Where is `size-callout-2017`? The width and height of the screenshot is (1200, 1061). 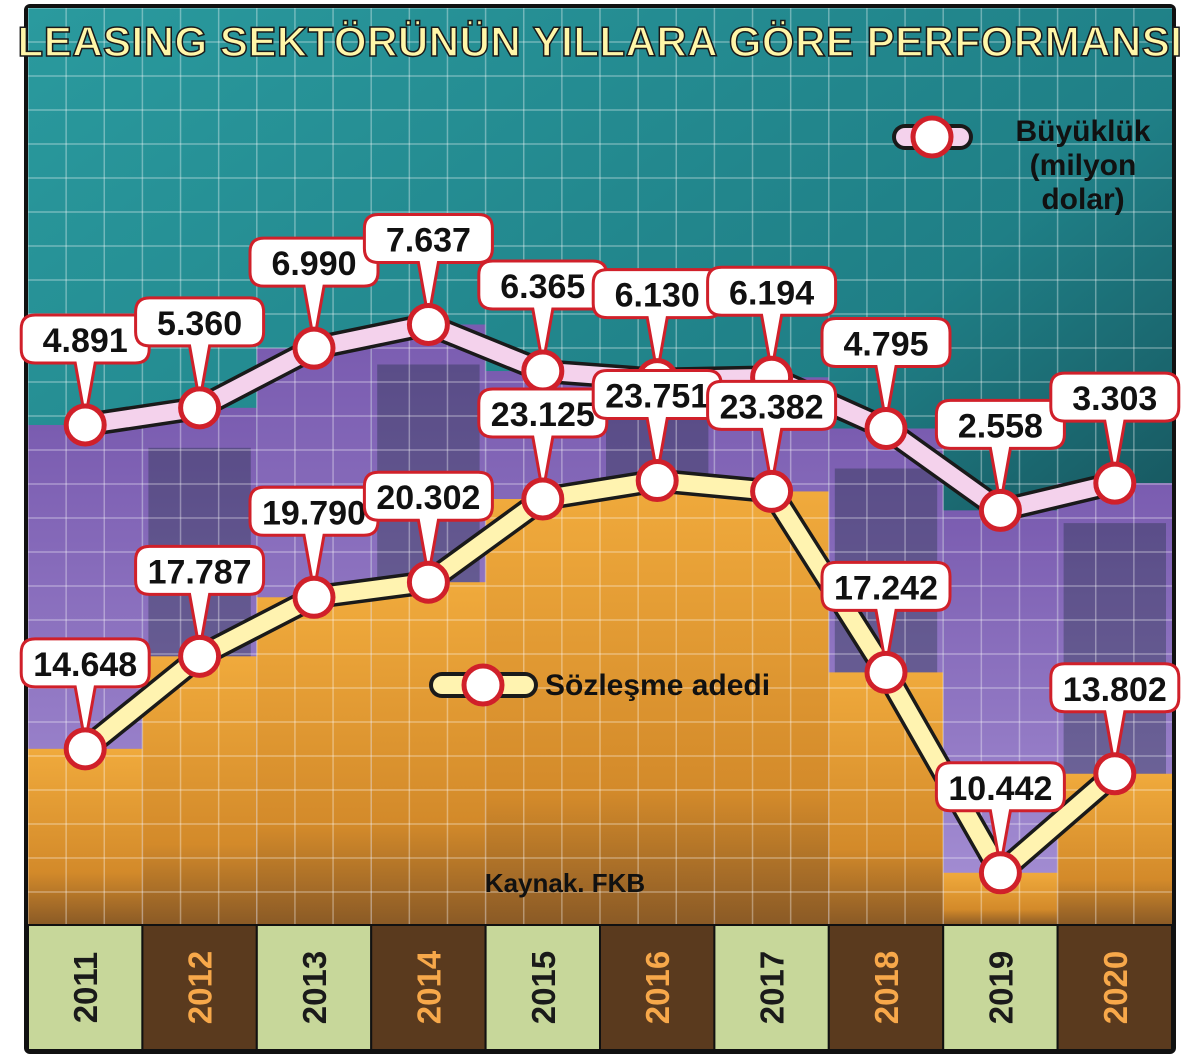 size-callout-2017 is located at coordinates (772, 318).